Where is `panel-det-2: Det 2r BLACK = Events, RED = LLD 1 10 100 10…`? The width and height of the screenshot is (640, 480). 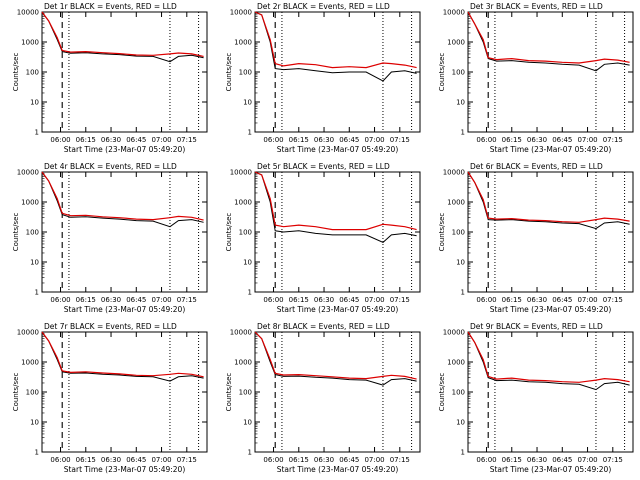
panel-det-2: Det 2r BLACK = Events, RED = LLD 1 10 100 10… is located at coordinates (323, 78).